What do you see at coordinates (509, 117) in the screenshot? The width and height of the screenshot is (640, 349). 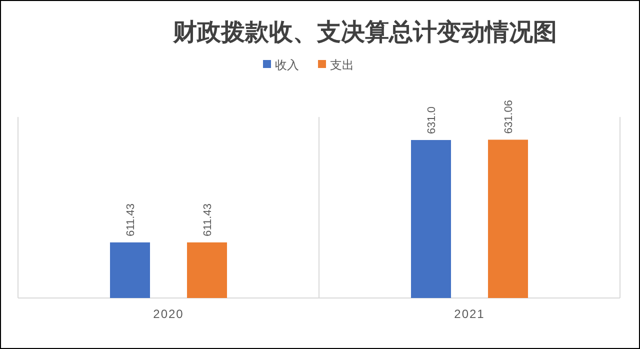 I see `data-label: 631.06` at bounding box center [509, 117].